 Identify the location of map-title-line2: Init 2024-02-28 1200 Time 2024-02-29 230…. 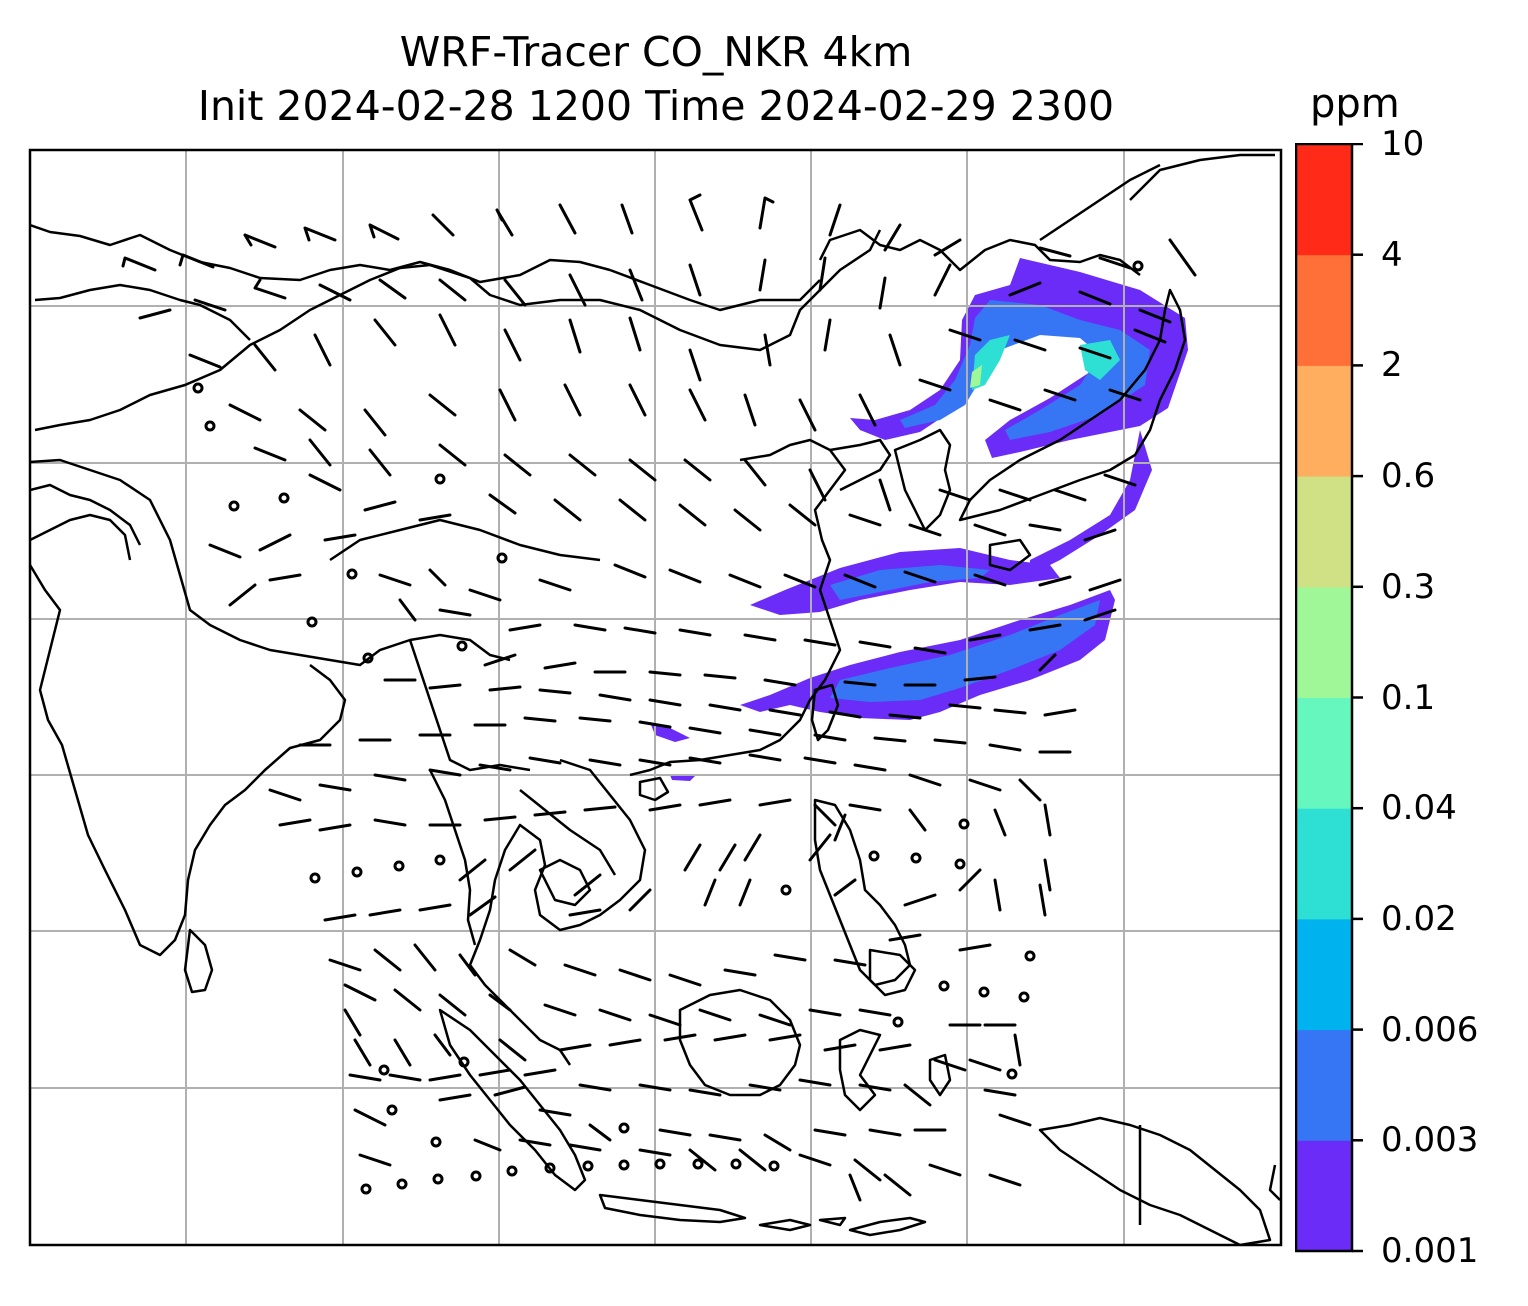
(656, 106).